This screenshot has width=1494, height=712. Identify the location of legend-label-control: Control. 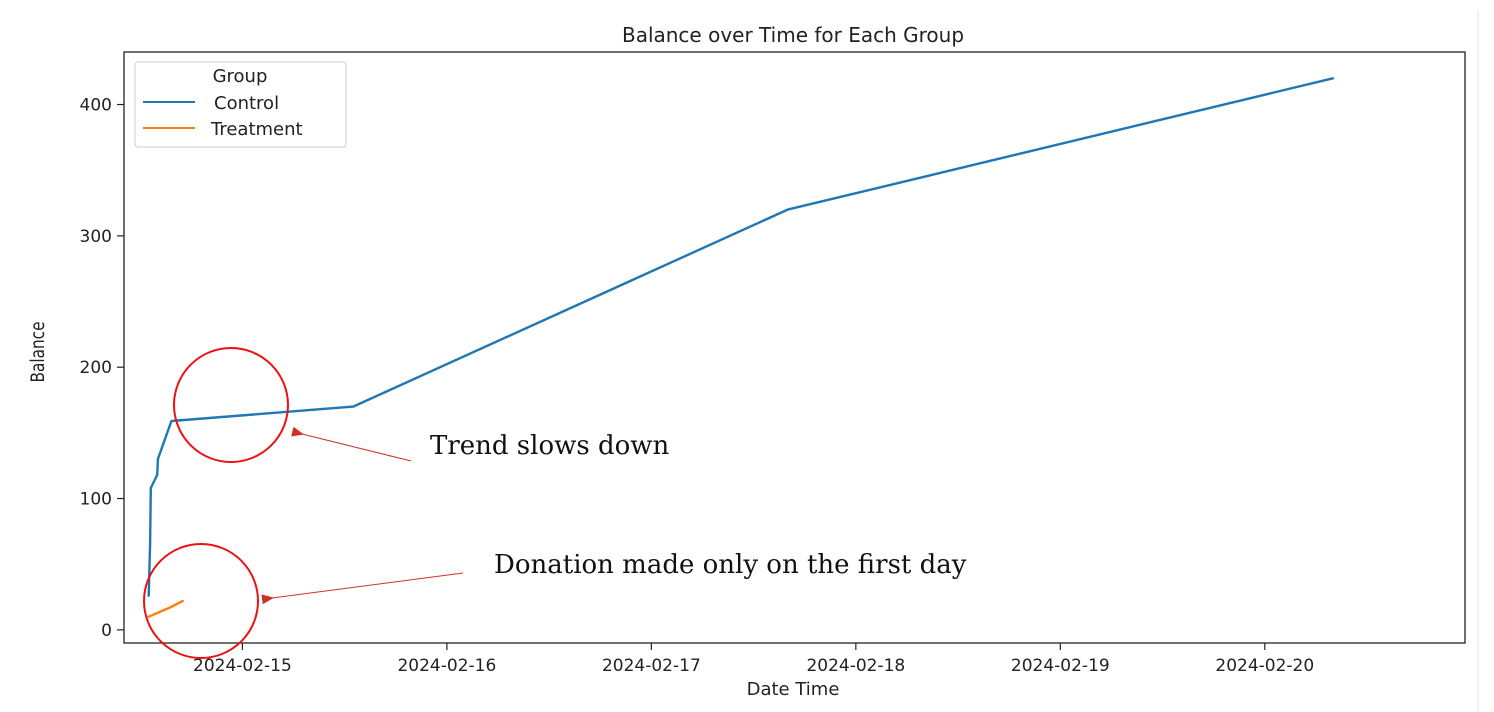
(246, 103).